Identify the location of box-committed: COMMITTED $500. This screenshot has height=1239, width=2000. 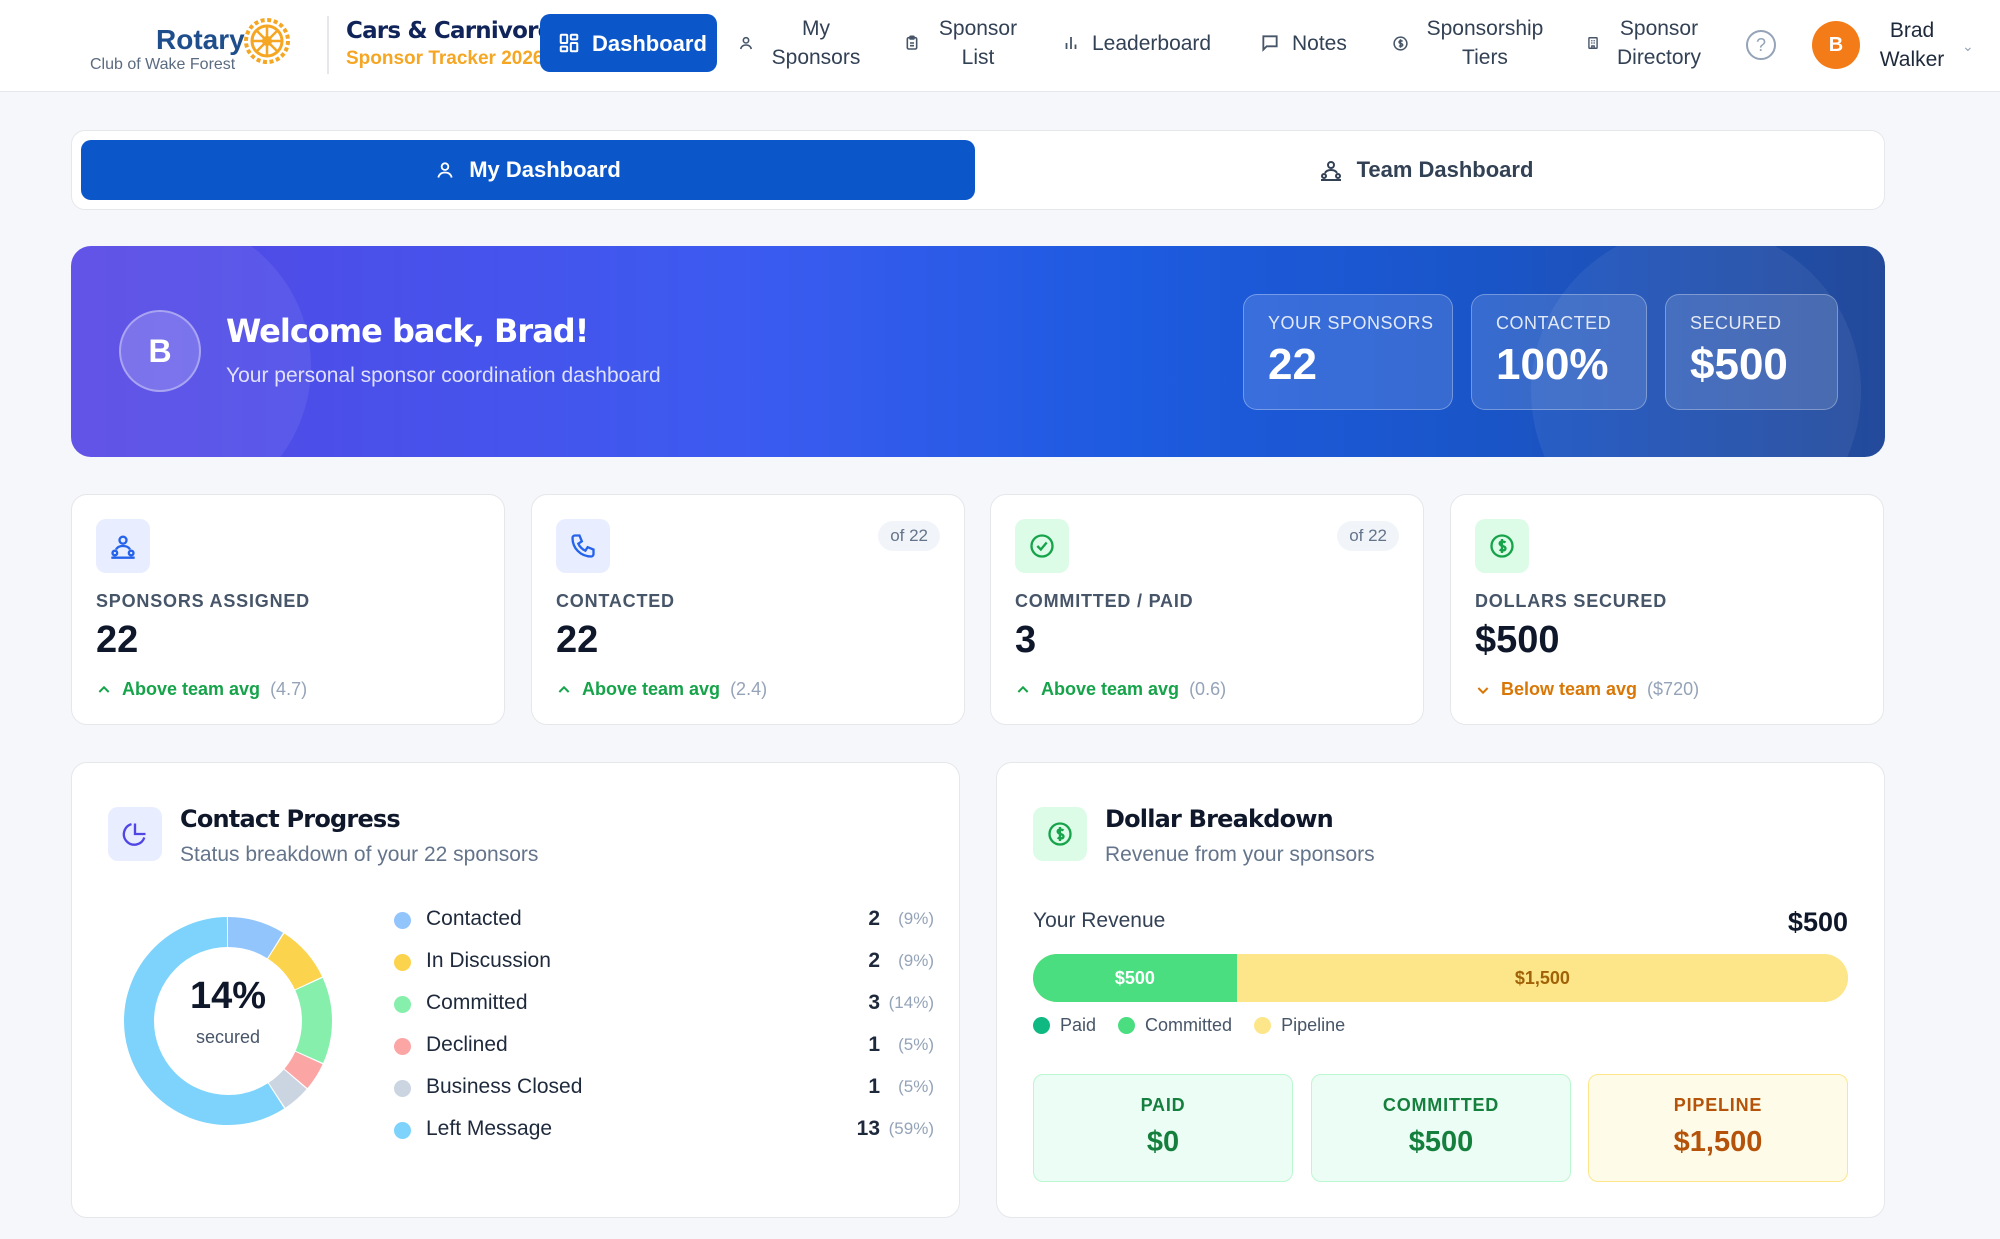
(1441, 1128).